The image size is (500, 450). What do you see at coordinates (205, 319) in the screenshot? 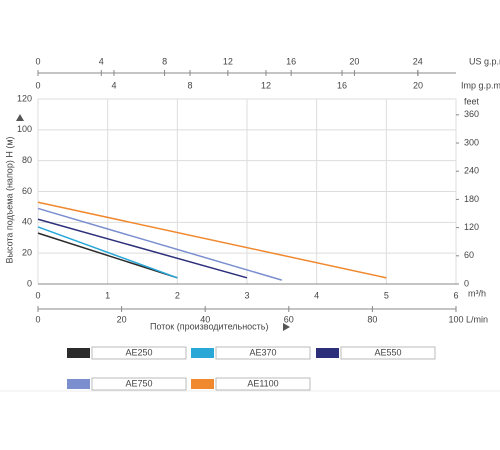
I see `lpm-tick-label: 40` at bounding box center [205, 319].